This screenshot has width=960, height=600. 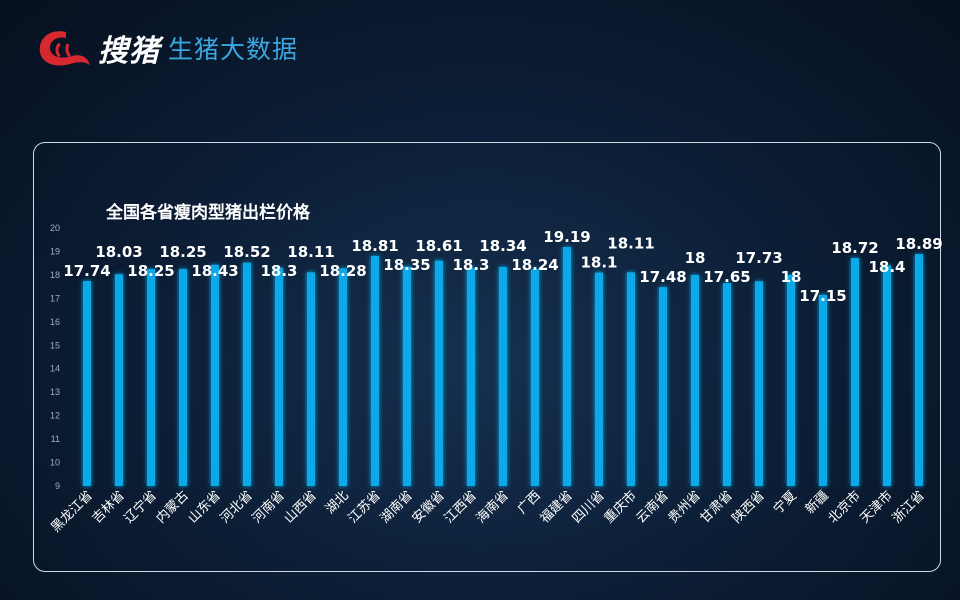 What do you see at coordinates (64, 48) in the screenshot?
I see `logo-swirl-icon` at bounding box center [64, 48].